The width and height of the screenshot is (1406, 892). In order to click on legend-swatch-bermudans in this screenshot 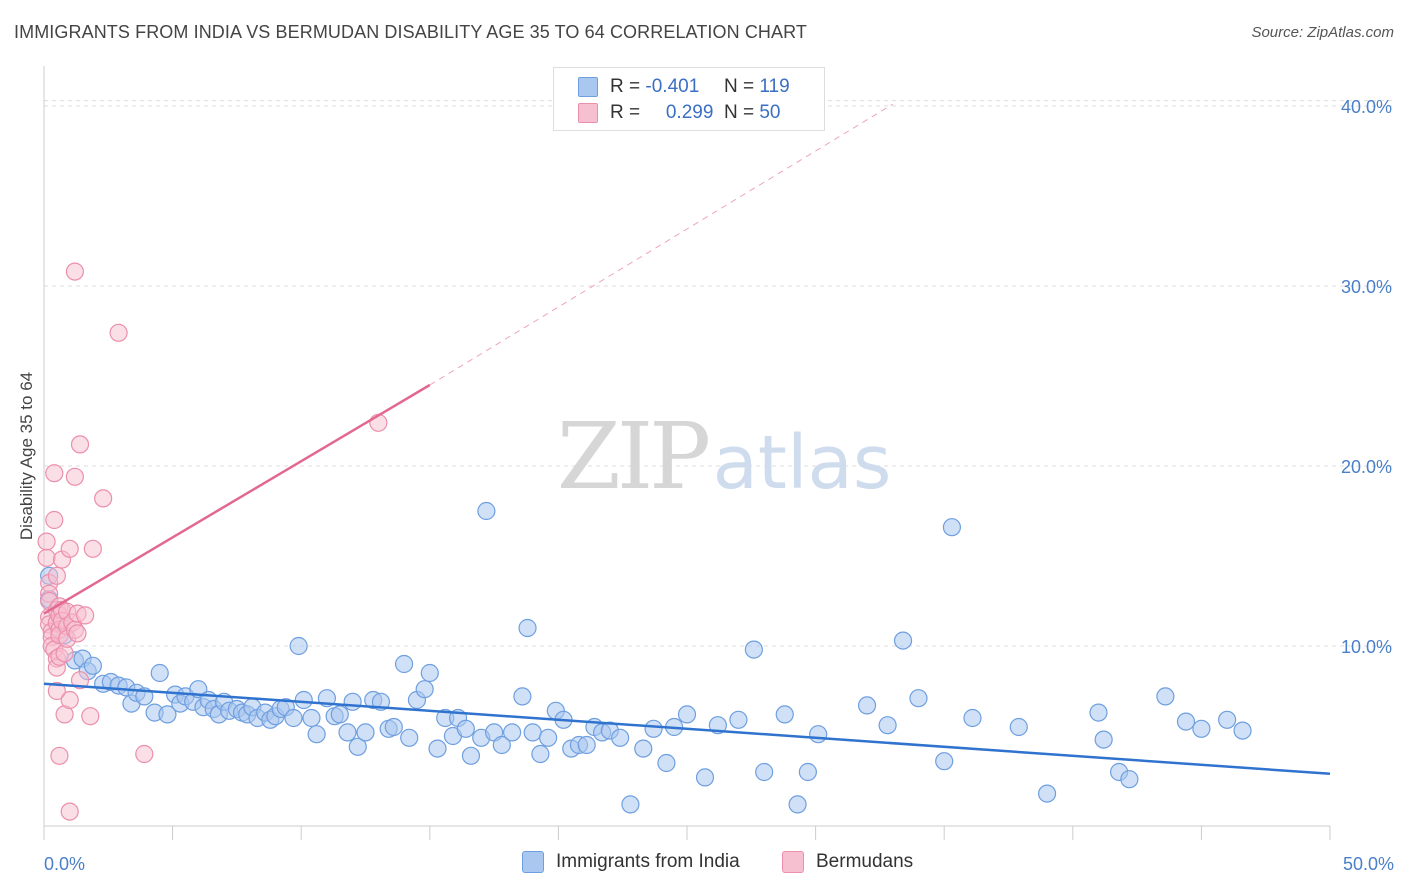, I will do `click(588, 113)`.